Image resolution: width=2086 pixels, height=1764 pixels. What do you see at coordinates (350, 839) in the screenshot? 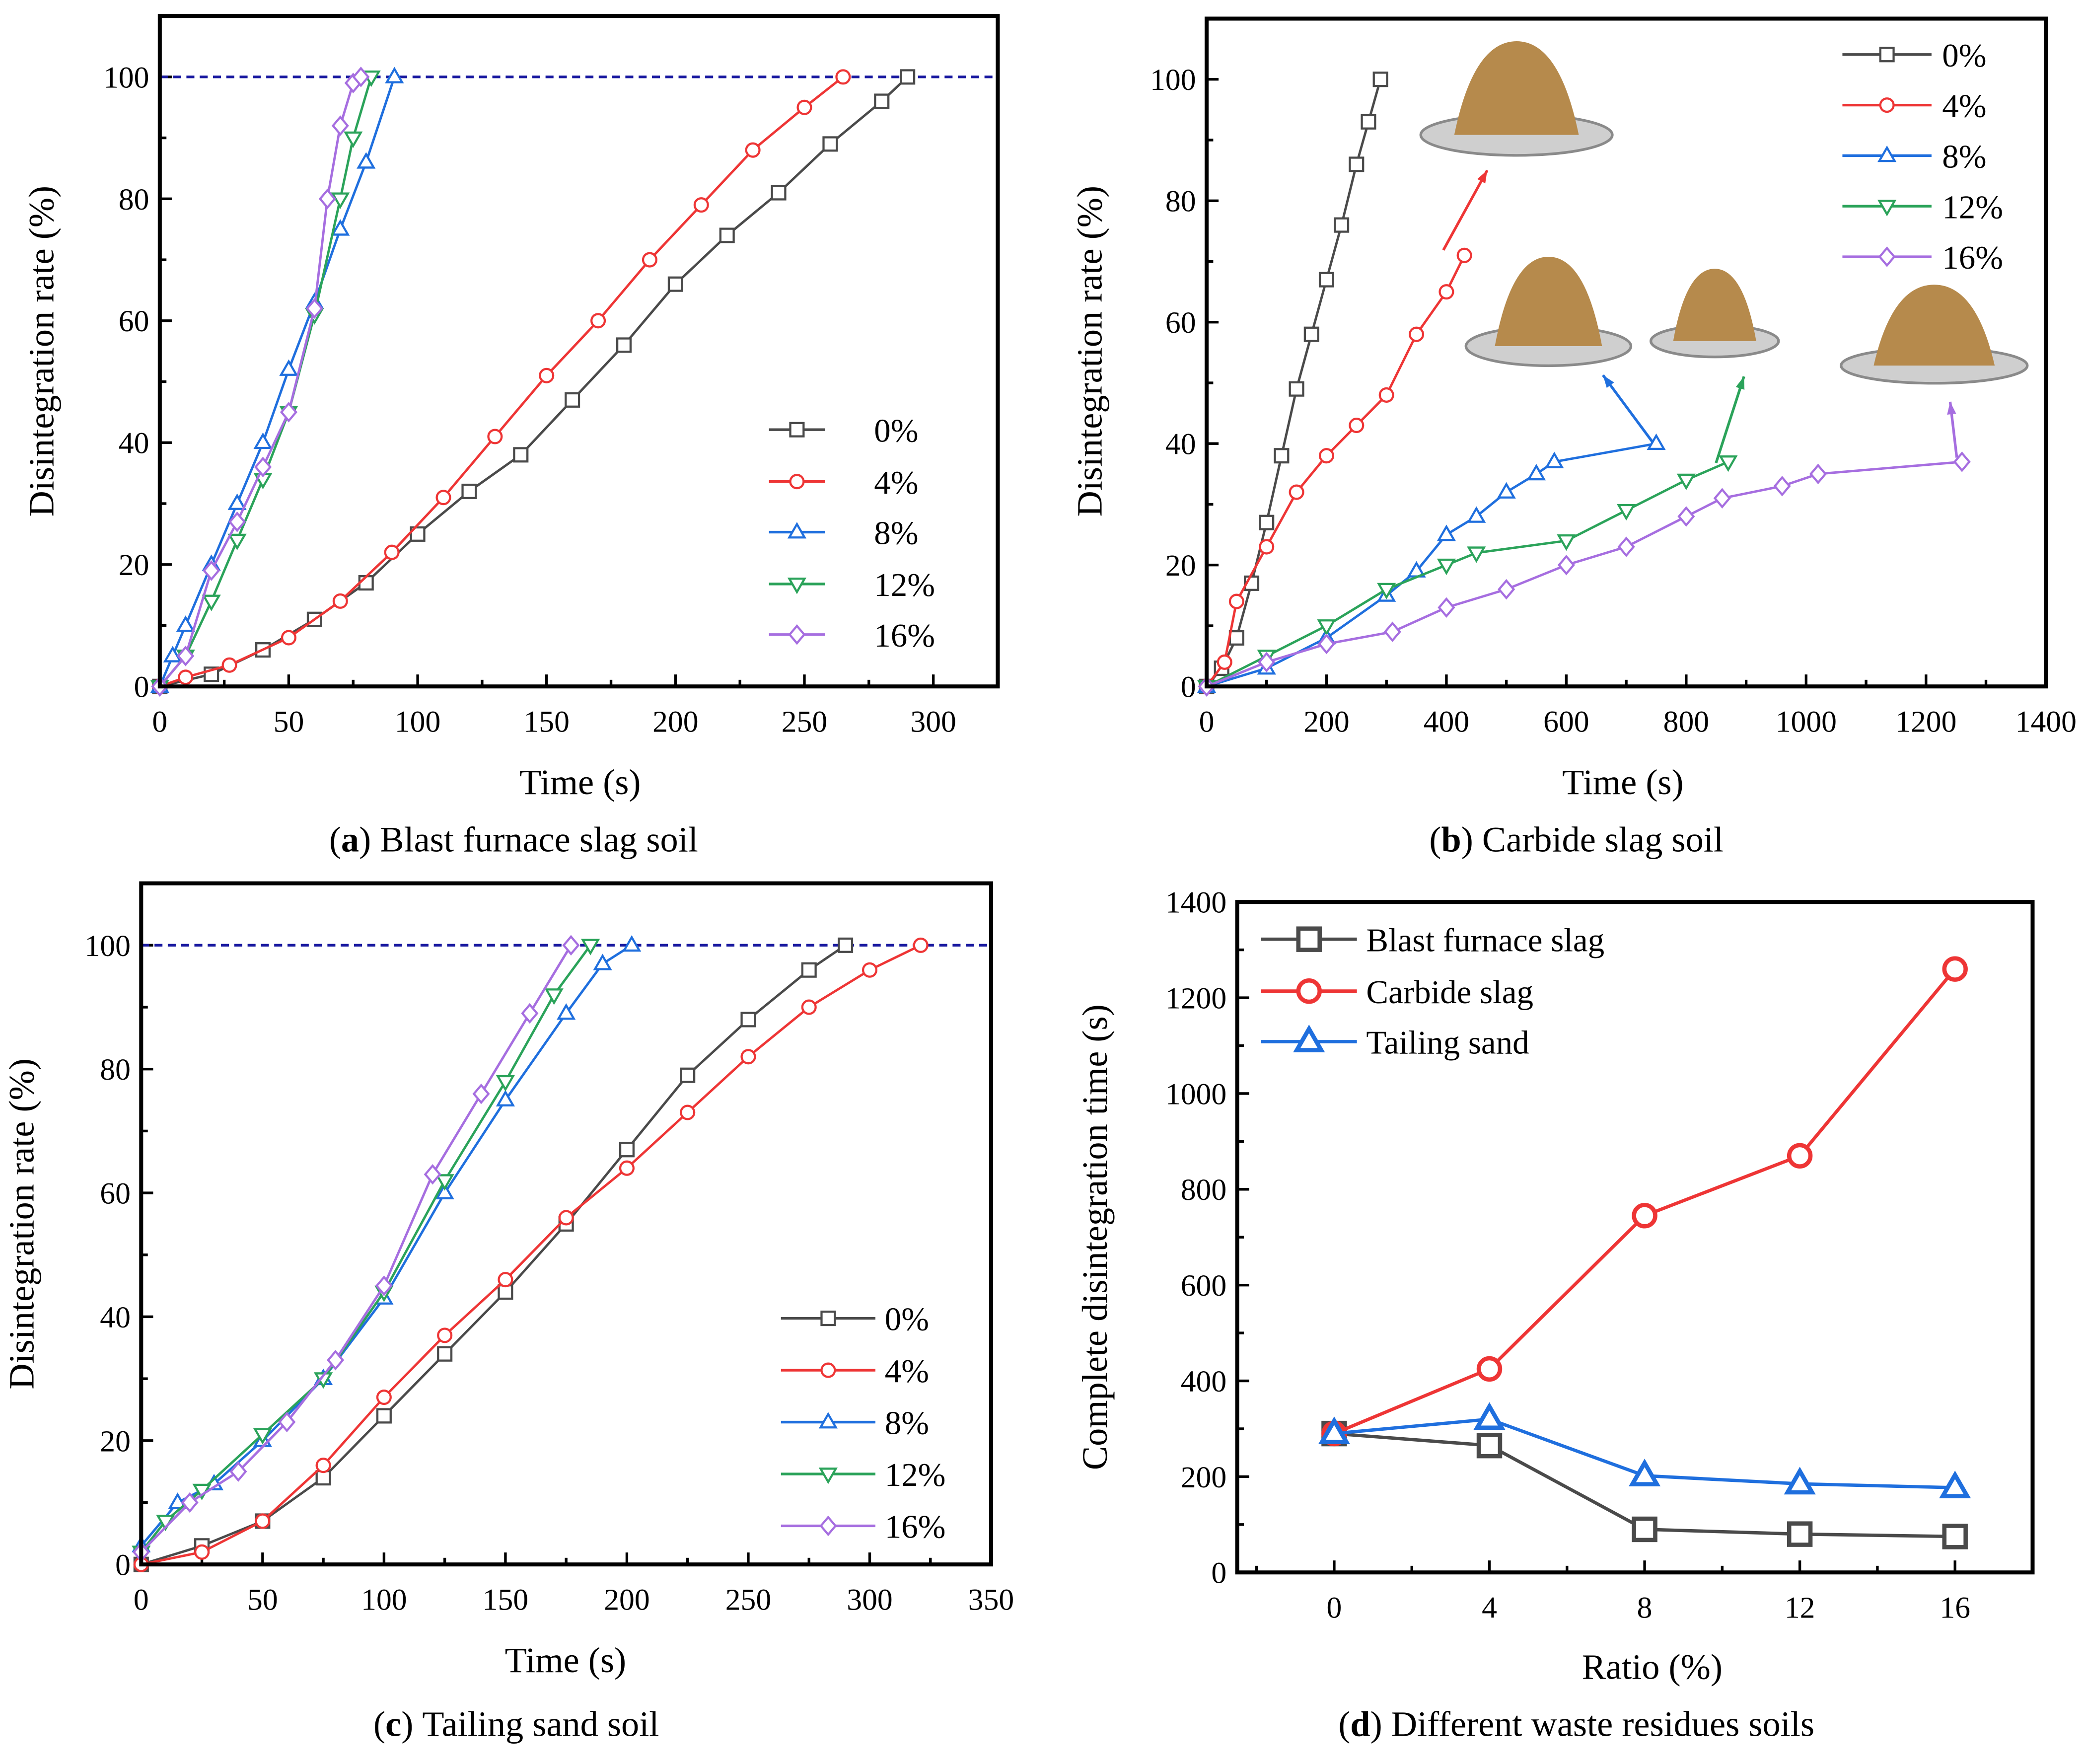
I see `caption-letter: a` at bounding box center [350, 839].